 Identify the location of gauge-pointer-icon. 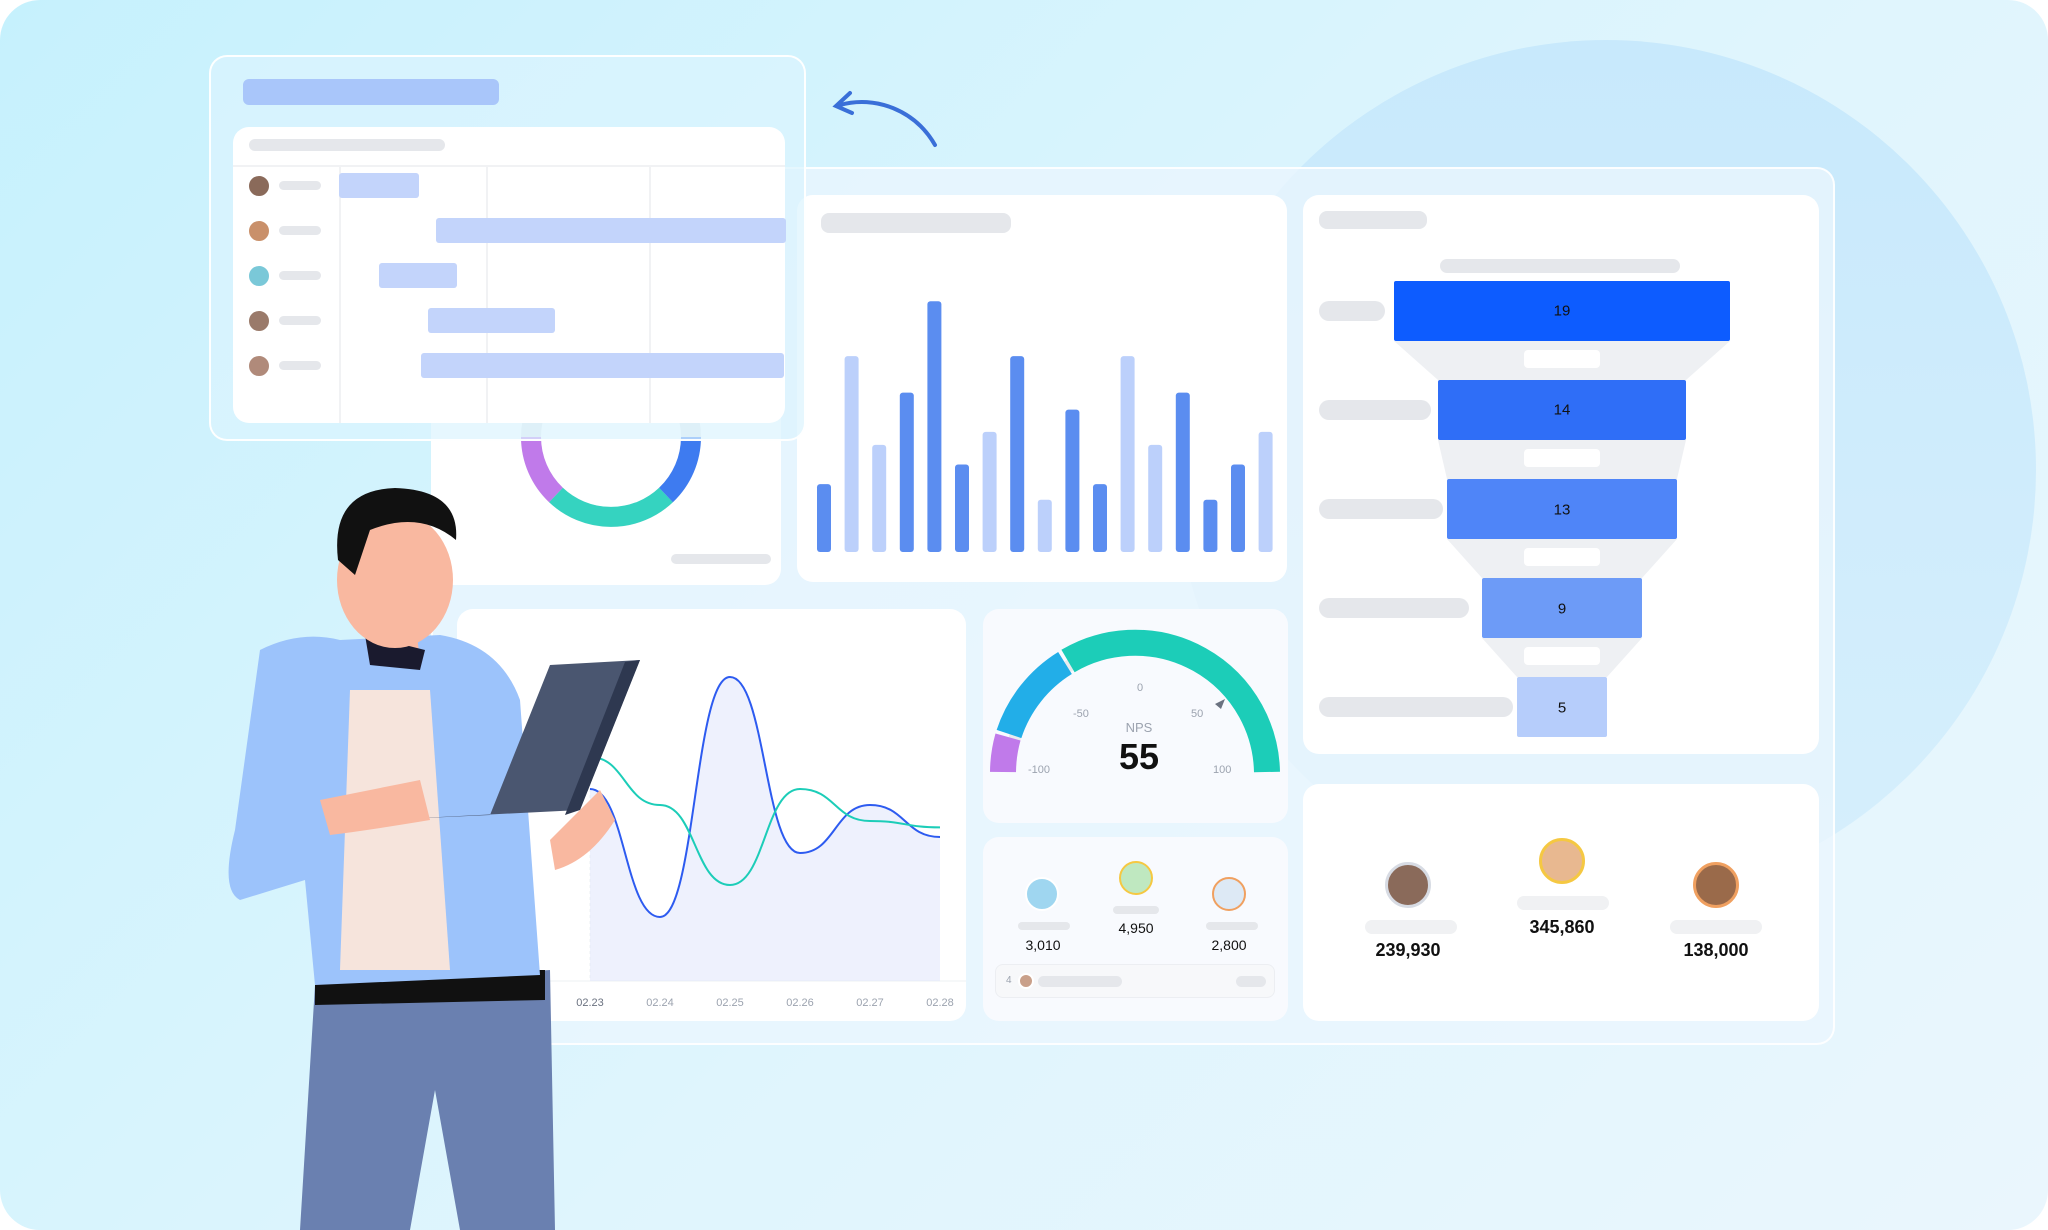
(1220, 704).